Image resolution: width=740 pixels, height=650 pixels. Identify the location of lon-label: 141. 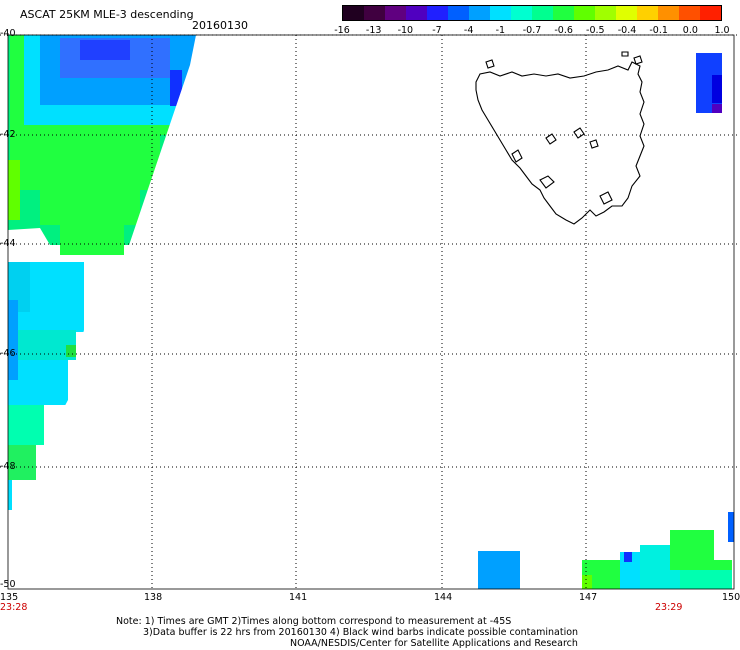
(298, 597).